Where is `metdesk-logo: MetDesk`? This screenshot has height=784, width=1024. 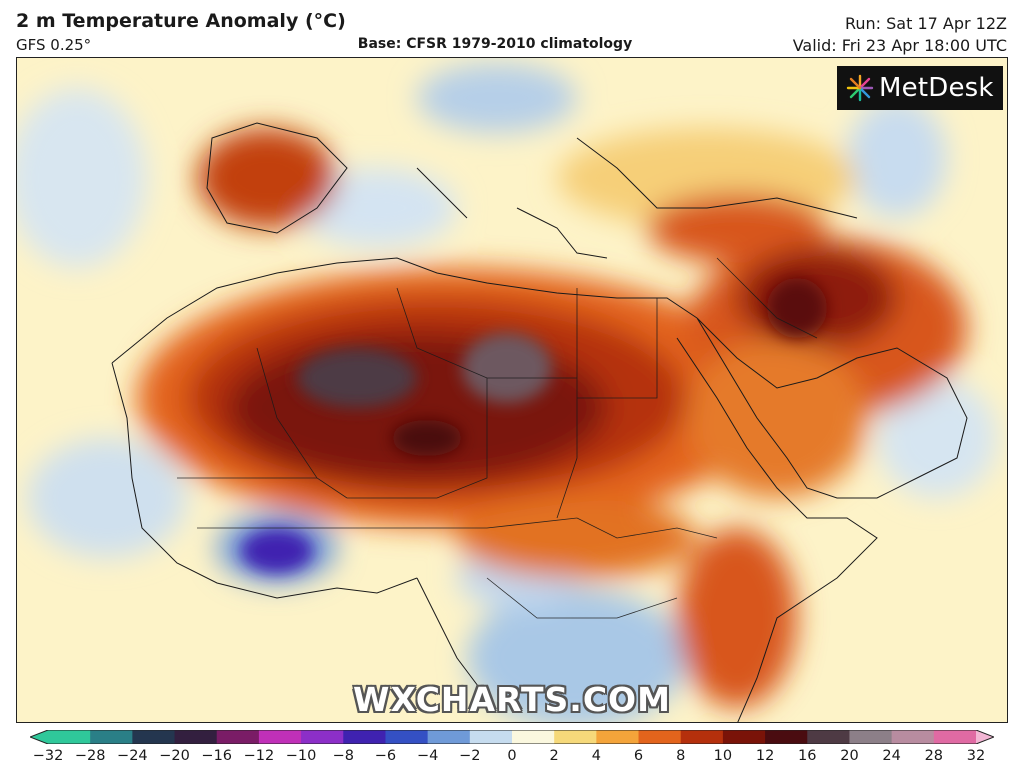 metdesk-logo: MetDesk is located at coordinates (920, 88).